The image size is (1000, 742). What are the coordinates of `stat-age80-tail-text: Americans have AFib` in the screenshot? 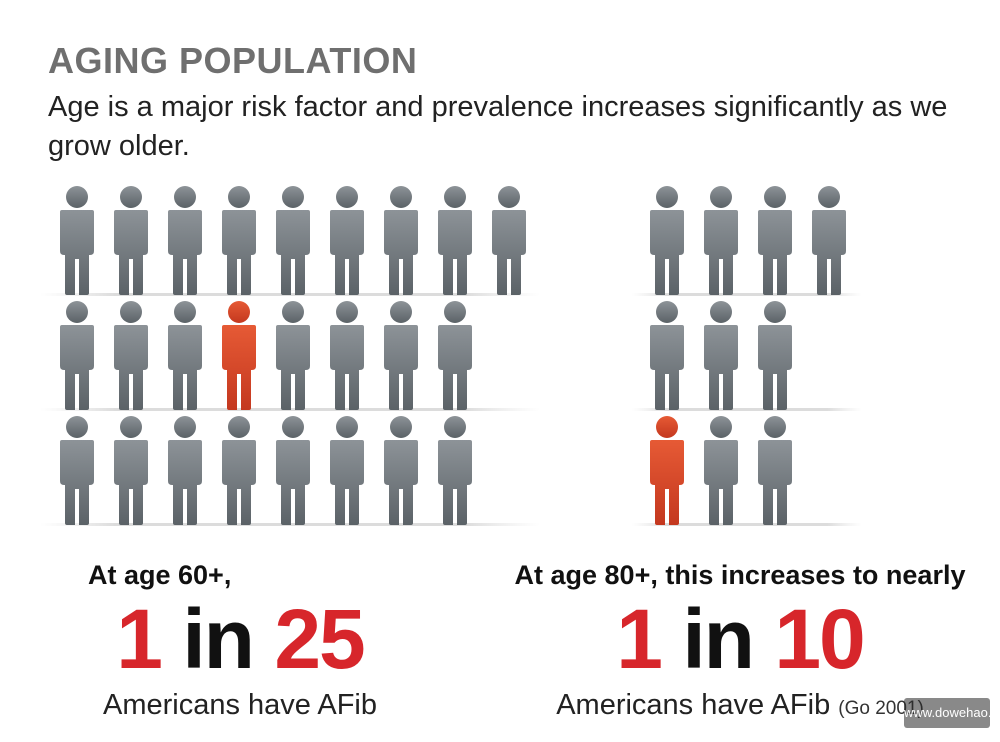 It's located at (693, 705).